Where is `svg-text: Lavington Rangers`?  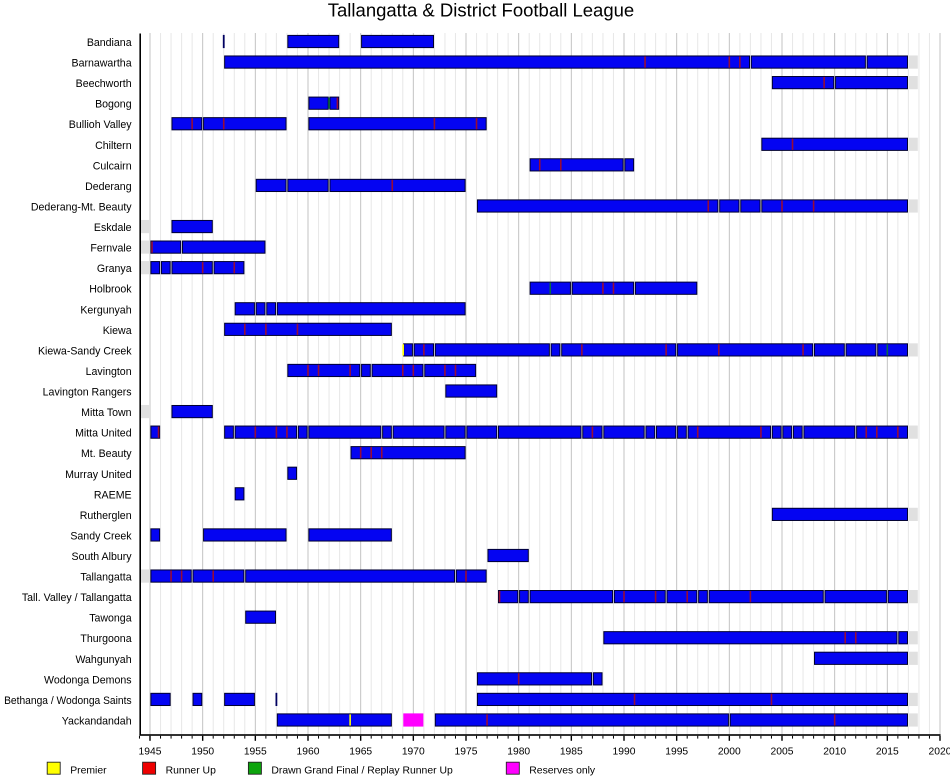
svg-text: Lavington Rangers is located at coordinates (87, 393).